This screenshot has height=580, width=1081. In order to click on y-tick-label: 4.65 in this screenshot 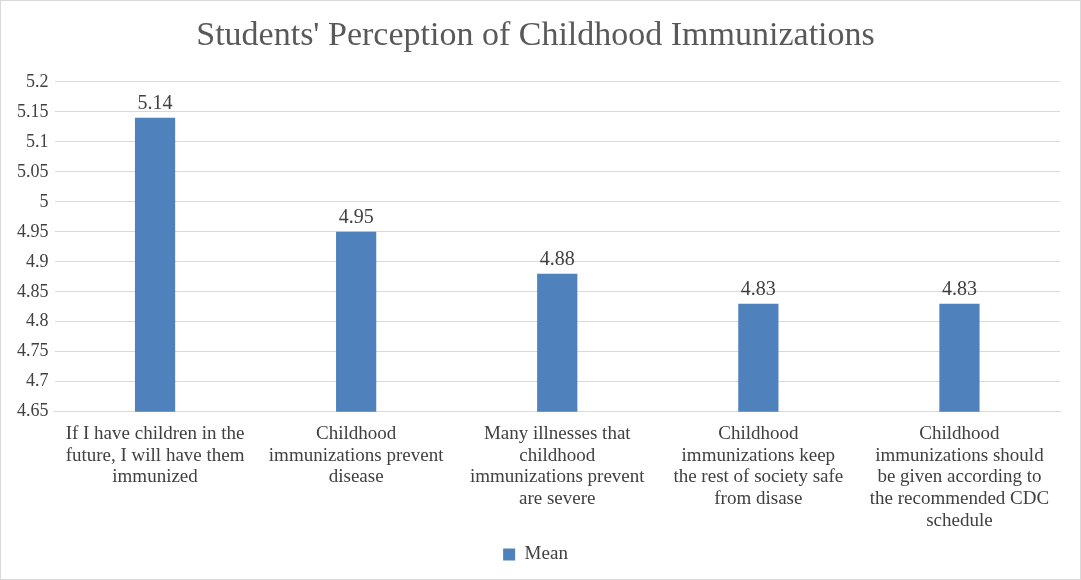, I will do `click(33, 410)`.